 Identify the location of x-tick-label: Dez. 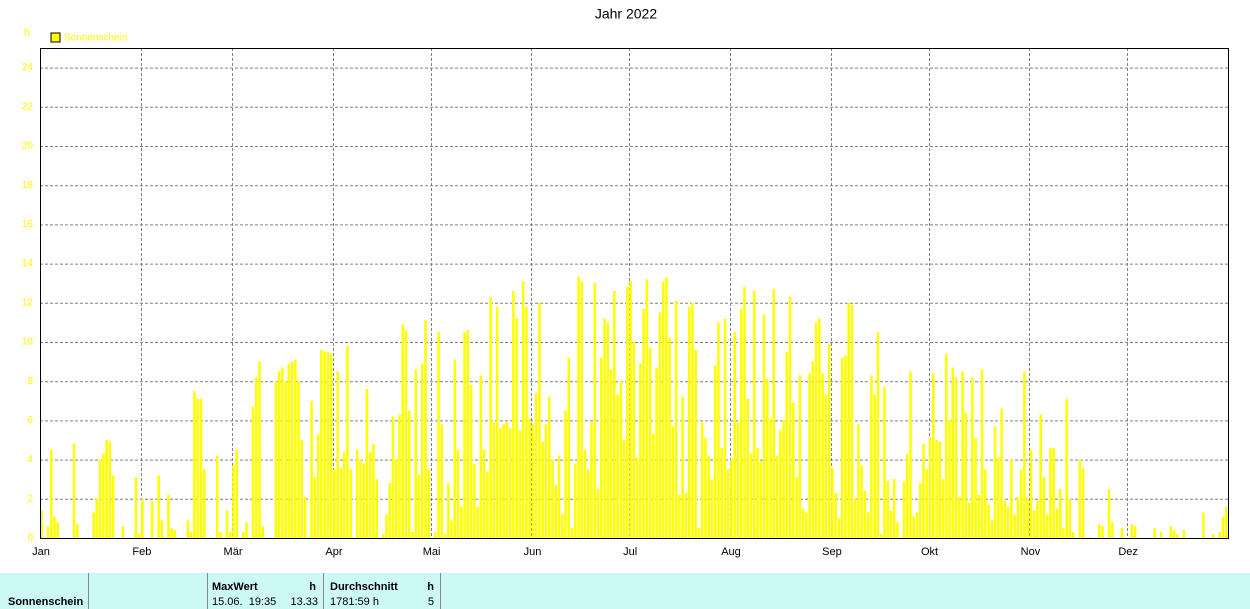
(1128, 552).